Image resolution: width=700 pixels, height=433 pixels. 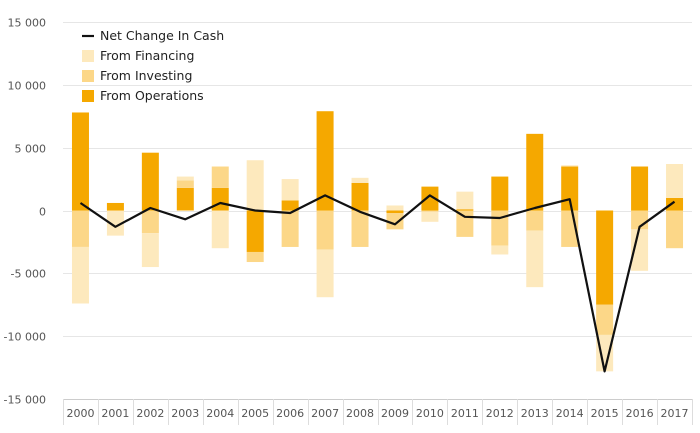 I want to click on legend-item: From Operations, so click(x=143, y=95).